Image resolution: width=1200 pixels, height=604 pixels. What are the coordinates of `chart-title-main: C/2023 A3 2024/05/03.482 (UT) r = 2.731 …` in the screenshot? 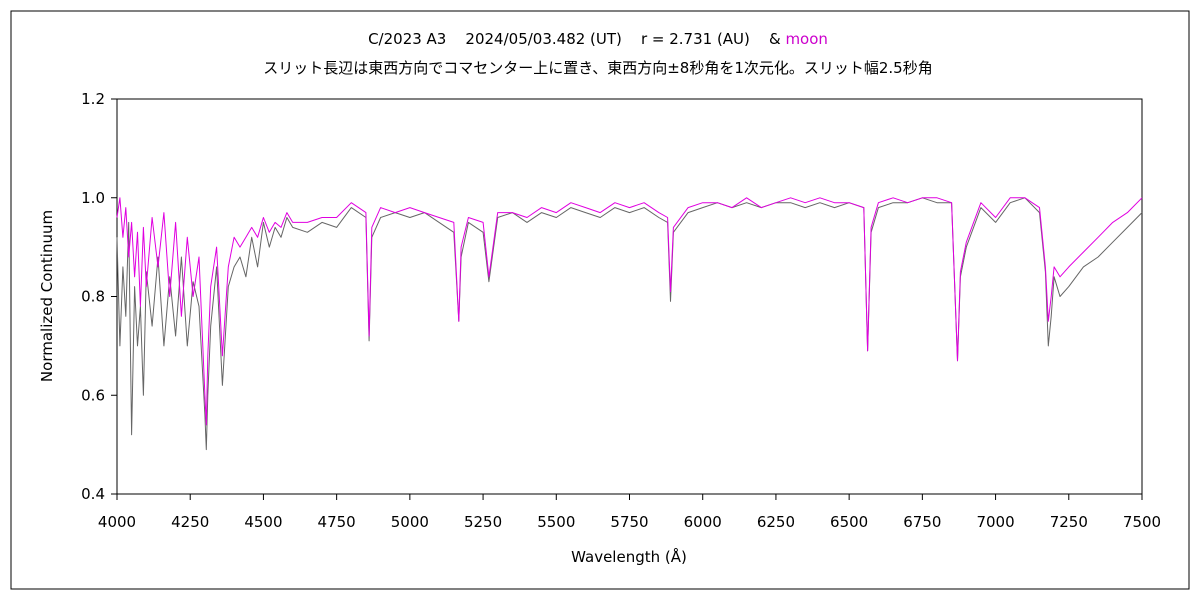 It's located at (576, 39).